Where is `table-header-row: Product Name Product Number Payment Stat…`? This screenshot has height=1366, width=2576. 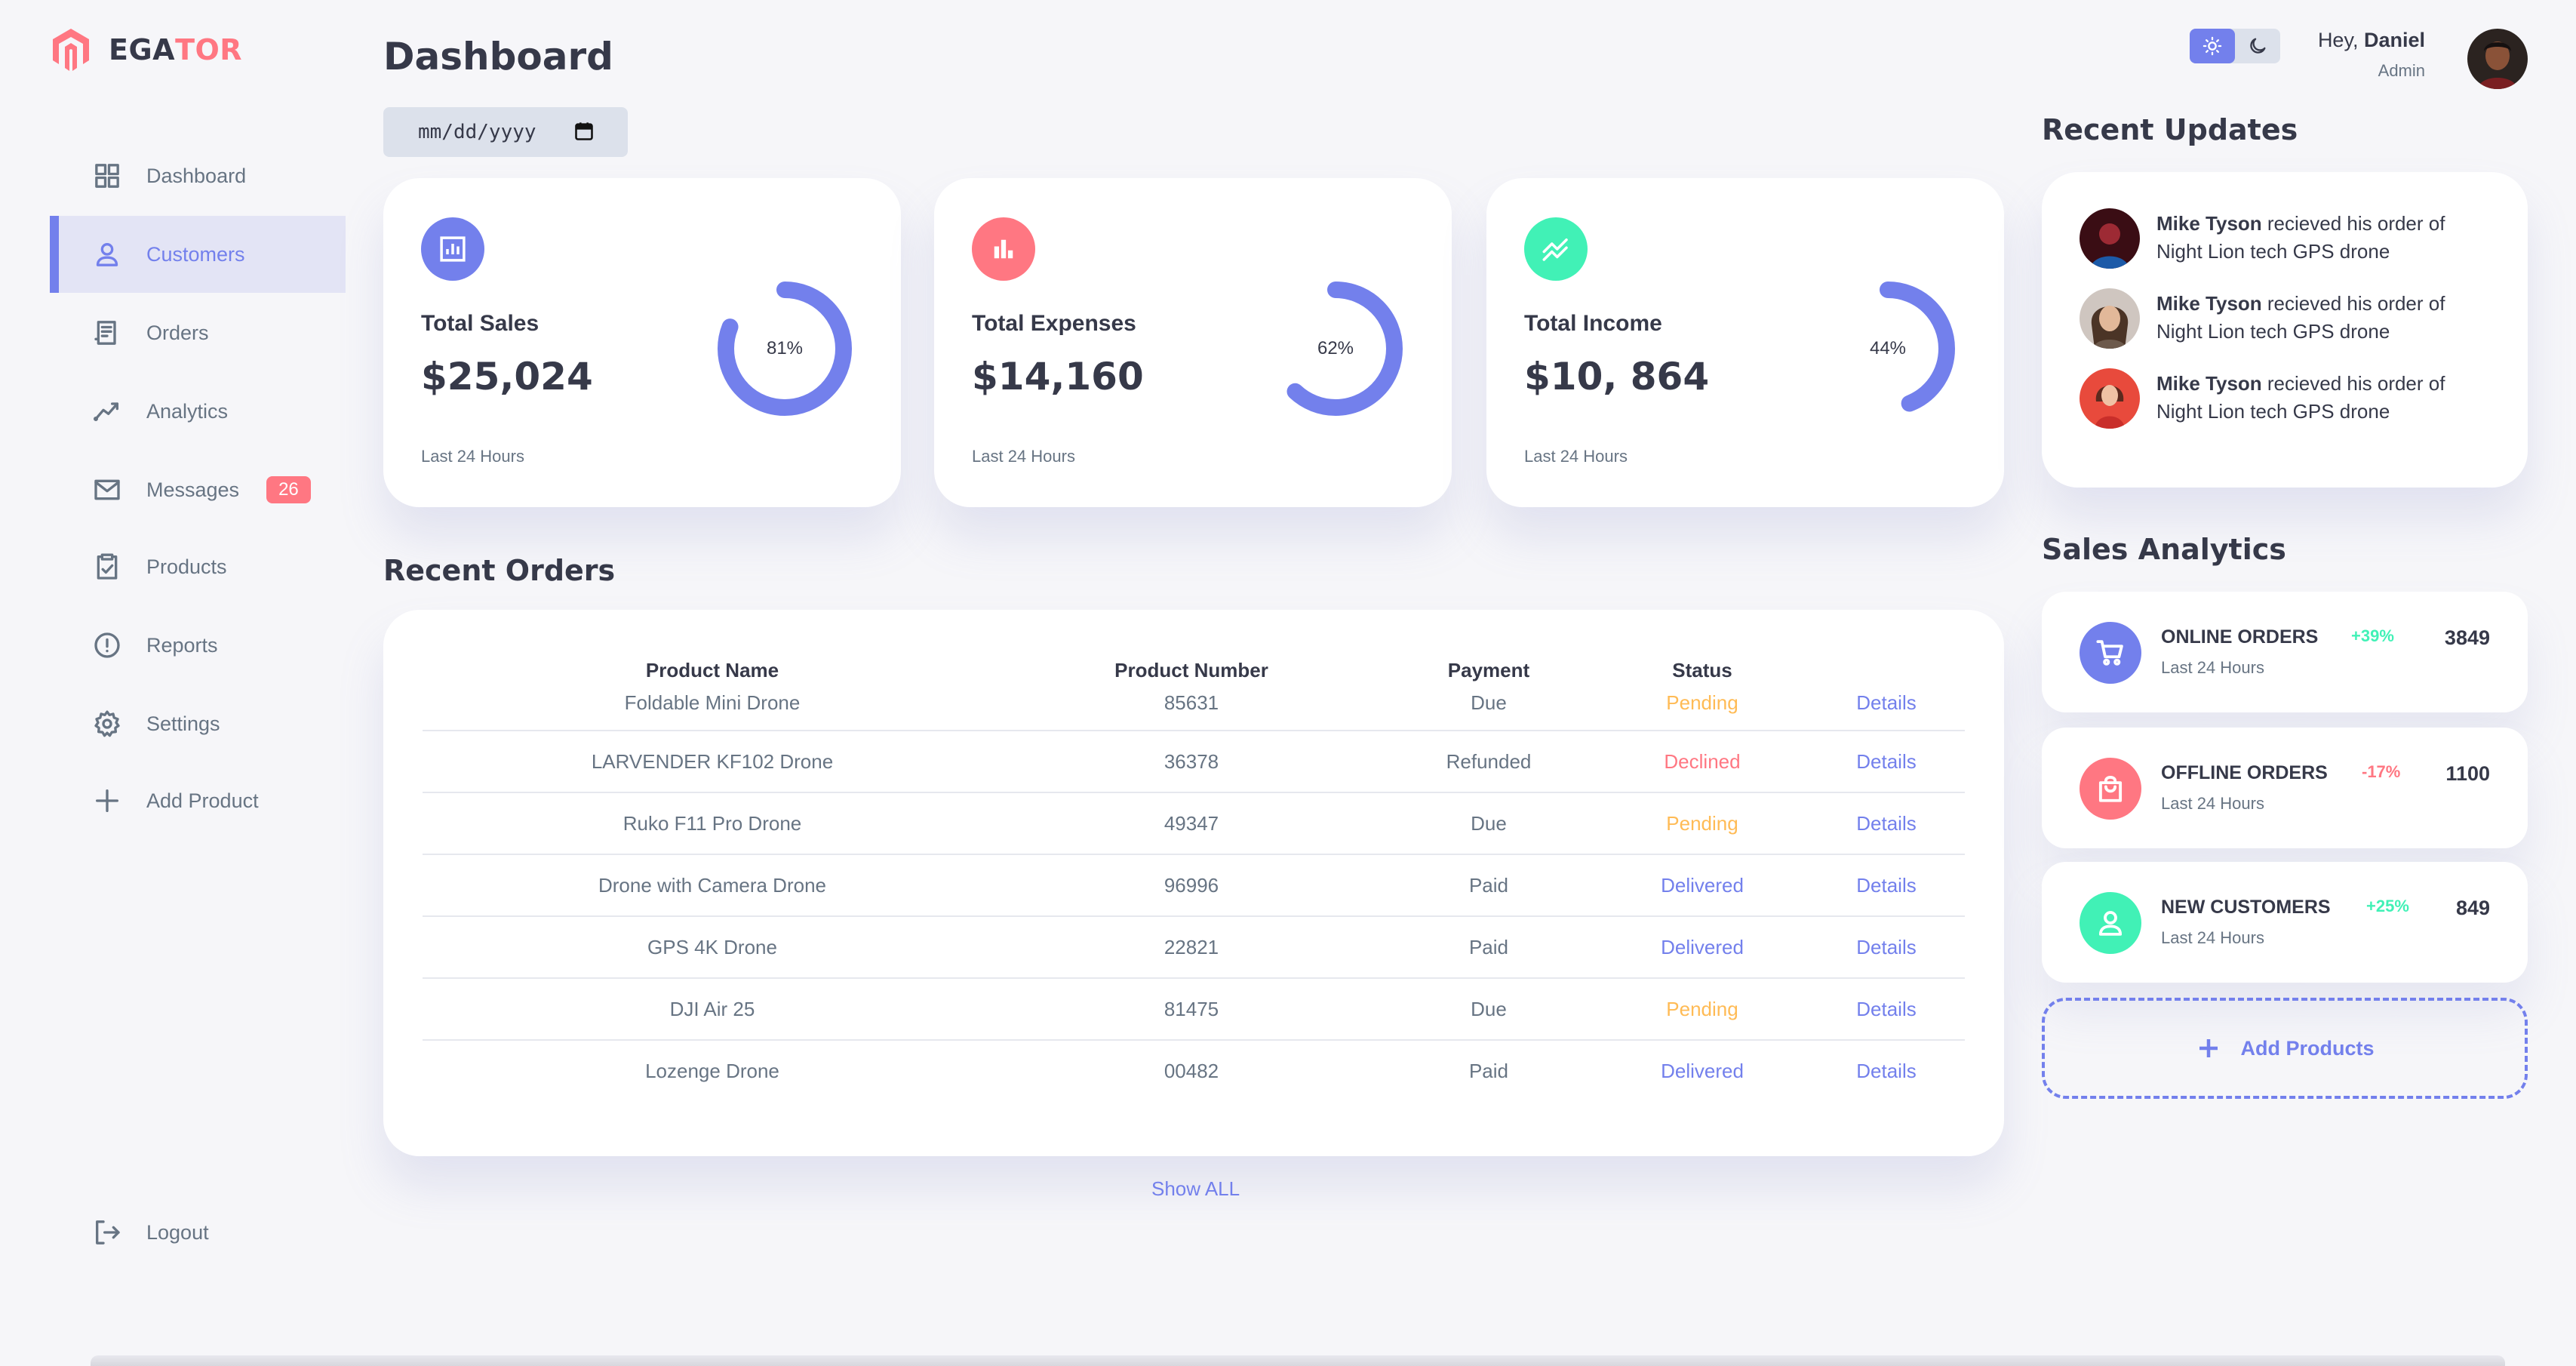 table-header-row: Product Name Product Number Payment Stat… is located at coordinates (1194, 671).